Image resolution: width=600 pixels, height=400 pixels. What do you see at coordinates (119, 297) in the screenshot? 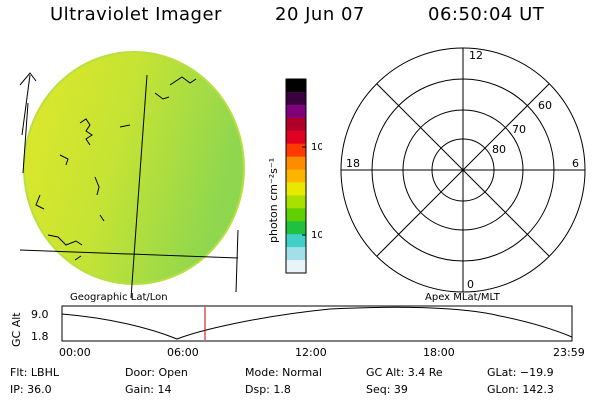
I see `geographic-panel-label: Geographic Lat/Lon` at bounding box center [119, 297].